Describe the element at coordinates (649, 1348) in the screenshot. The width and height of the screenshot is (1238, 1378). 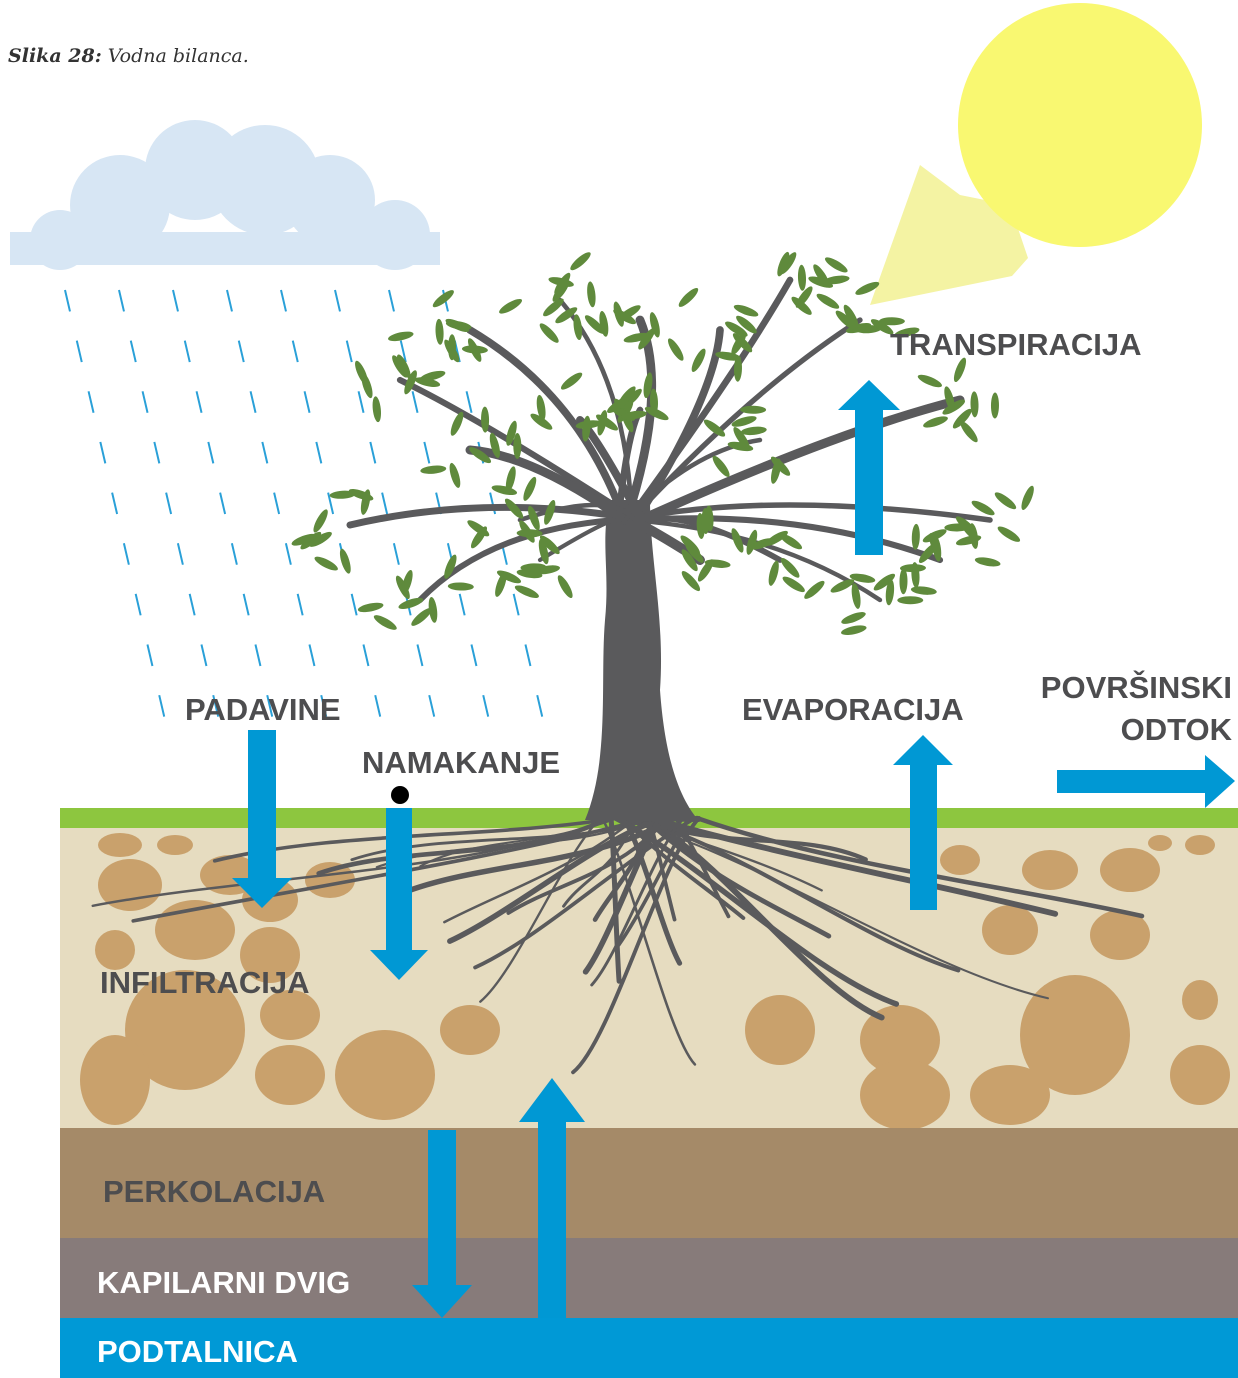
I see `groundwater-layer` at that location.